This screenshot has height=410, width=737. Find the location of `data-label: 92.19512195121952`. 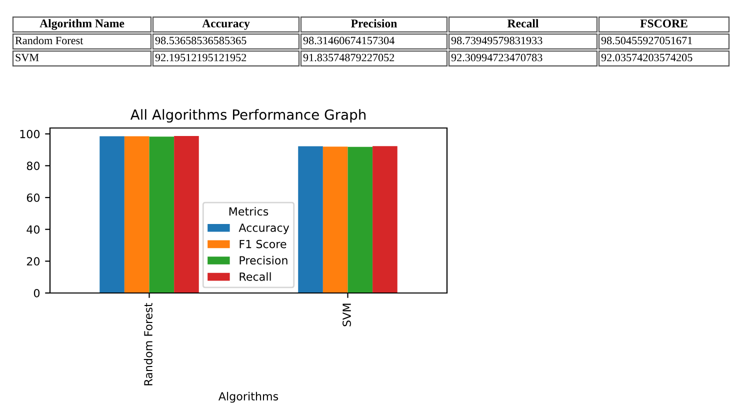

data-label: 92.19512195121952 is located at coordinates (200, 58).